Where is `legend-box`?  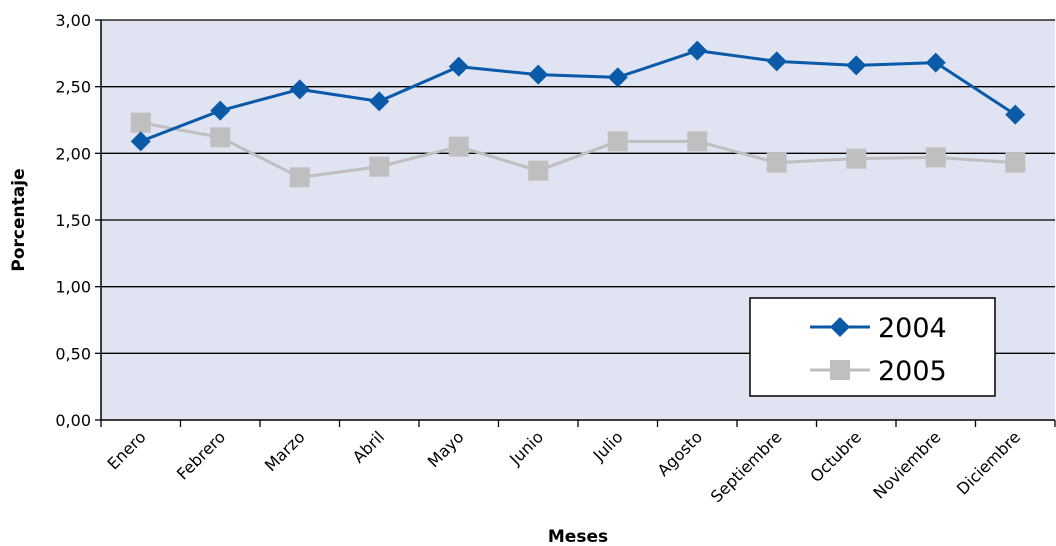
legend-box is located at coordinates (872, 347).